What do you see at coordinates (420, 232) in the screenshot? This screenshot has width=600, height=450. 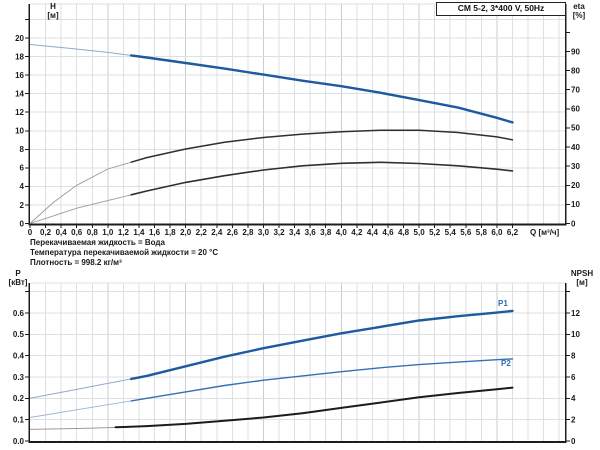 I see `svg-text: 5,0` at bounding box center [420, 232].